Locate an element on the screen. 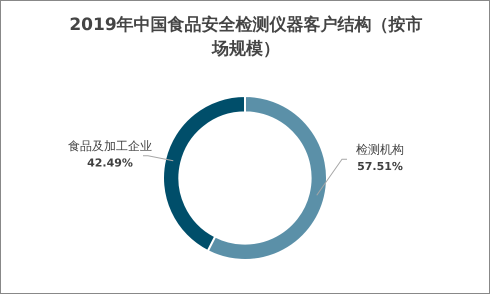 This screenshot has height=294, width=490. data-label: 57.51% is located at coordinates (380, 167).